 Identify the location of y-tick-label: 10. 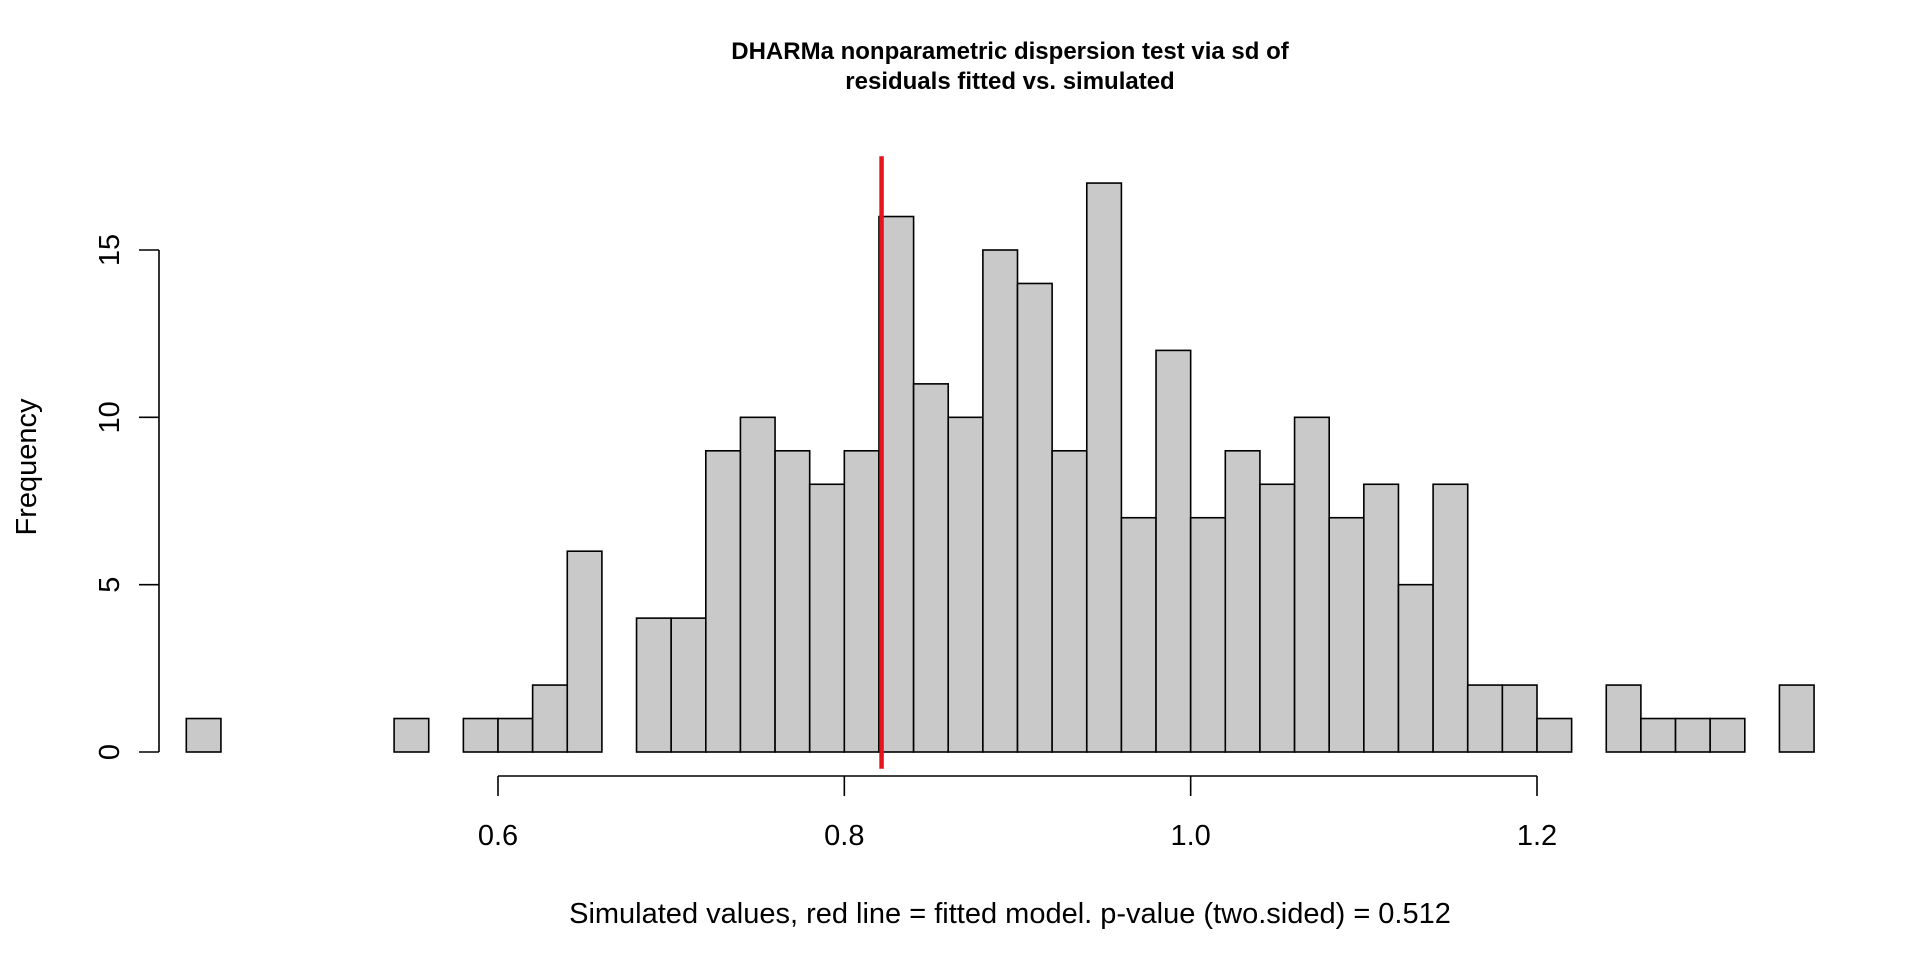
(110, 417).